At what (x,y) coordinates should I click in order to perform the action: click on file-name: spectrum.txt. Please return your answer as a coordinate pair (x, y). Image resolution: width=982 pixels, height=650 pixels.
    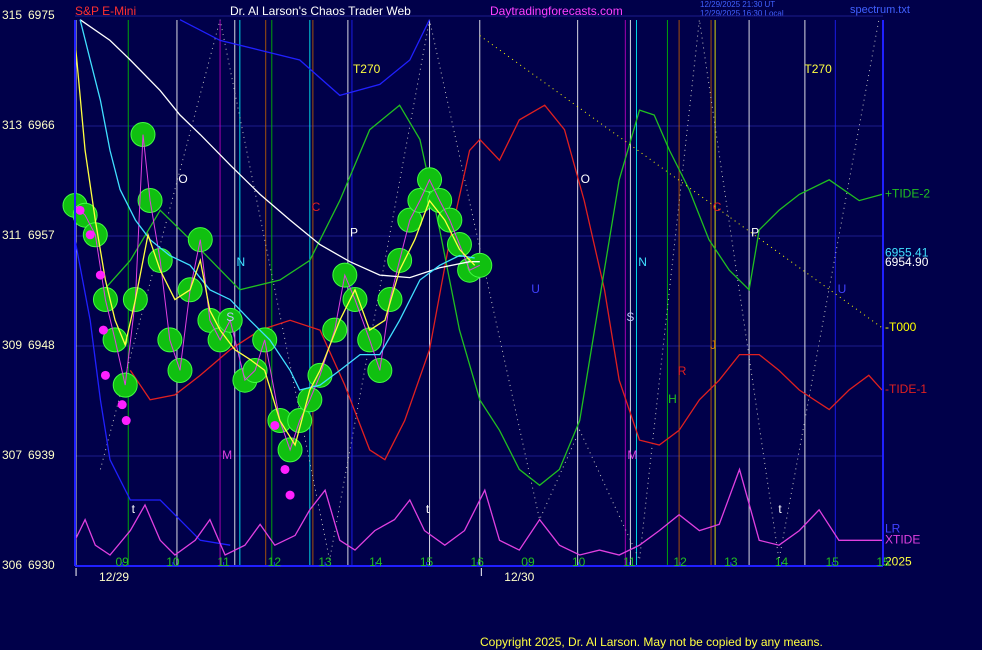
    Looking at the image, I should click on (880, 10).